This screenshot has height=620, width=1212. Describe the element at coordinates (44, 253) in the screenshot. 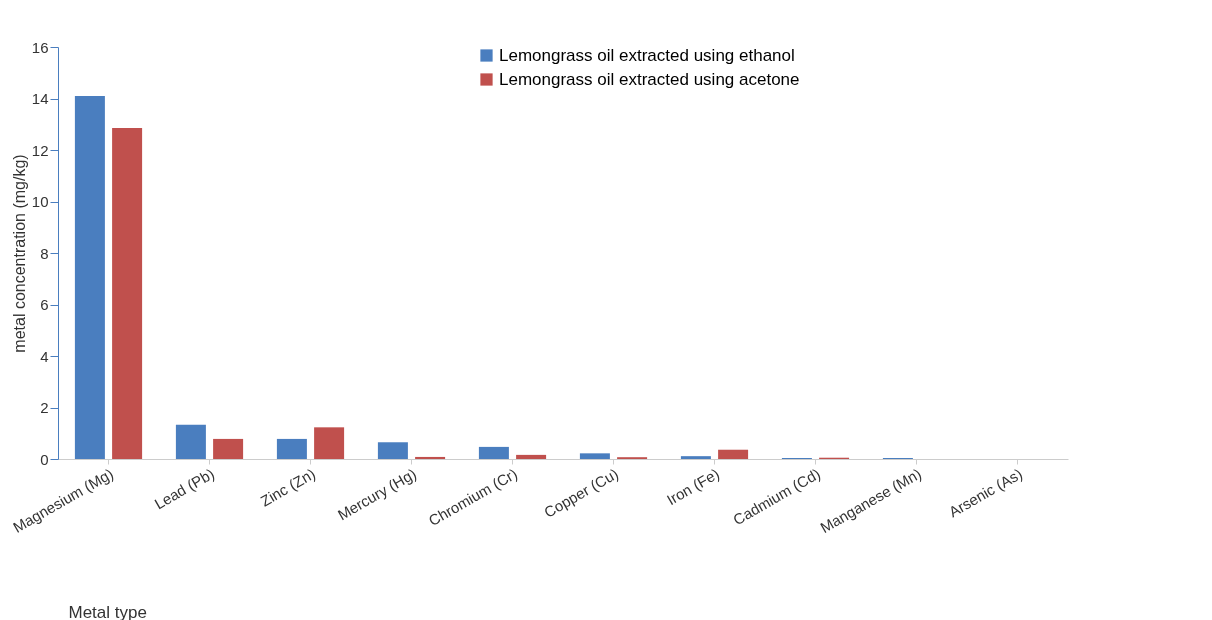

I see `y-tick-label: 8` at that location.